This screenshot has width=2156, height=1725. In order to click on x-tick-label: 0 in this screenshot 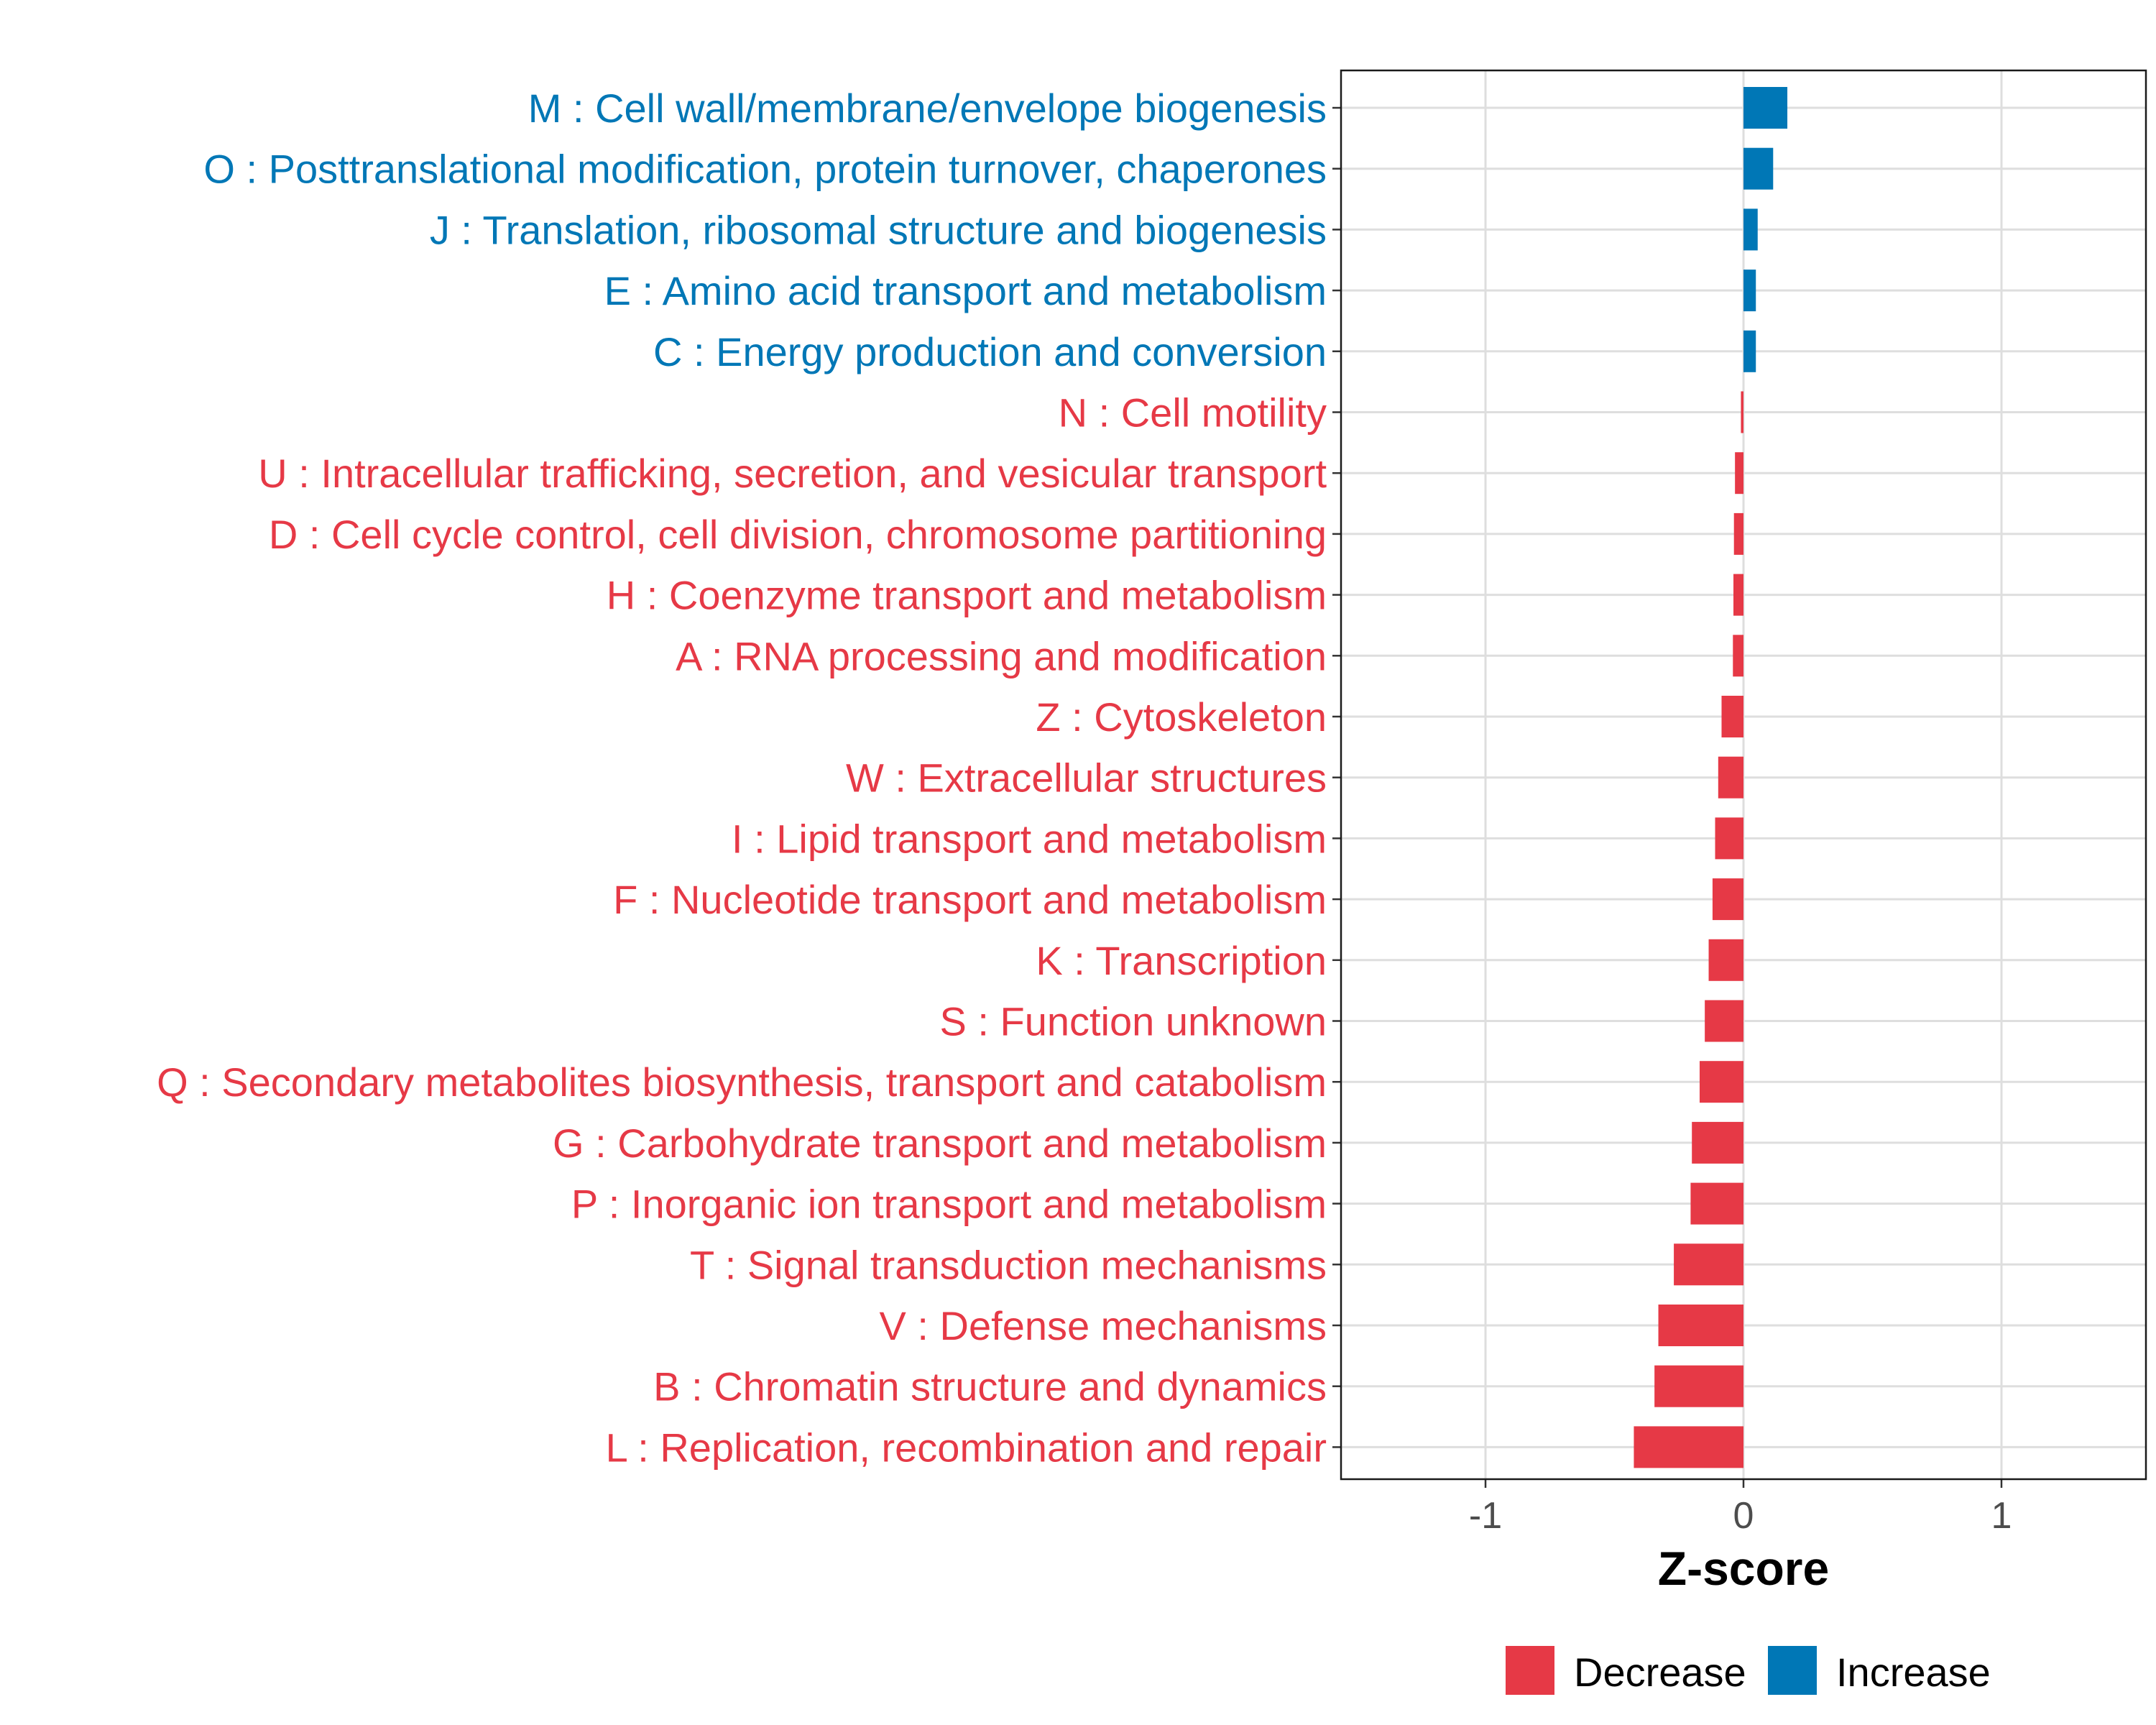, I will do `click(1744, 1516)`.